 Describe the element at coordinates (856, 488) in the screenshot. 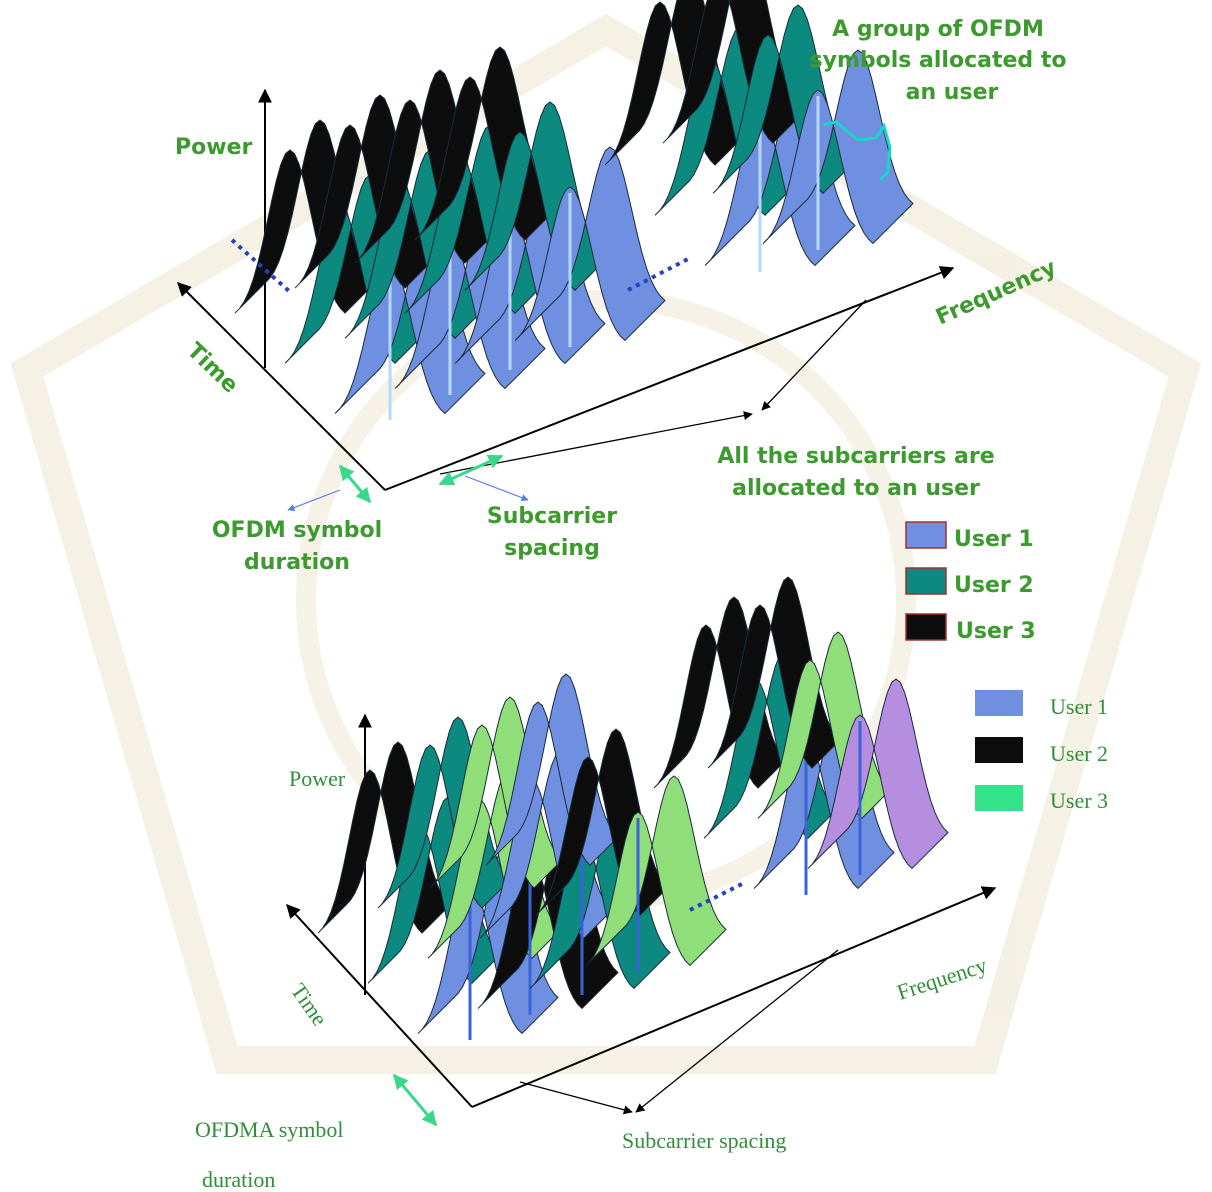

I see `top-all-annotation-line-2: allocated to an user` at that location.